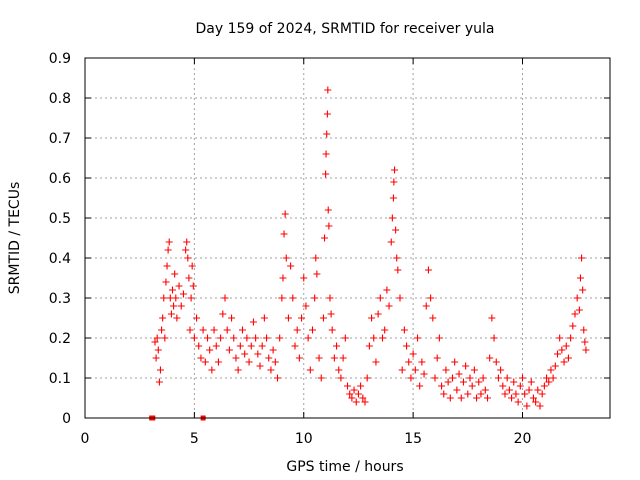 The width and height of the screenshot is (640, 480). What do you see at coordinates (60, 139) in the screenshot?
I see `y-tick-label: 0.7` at bounding box center [60, 139].